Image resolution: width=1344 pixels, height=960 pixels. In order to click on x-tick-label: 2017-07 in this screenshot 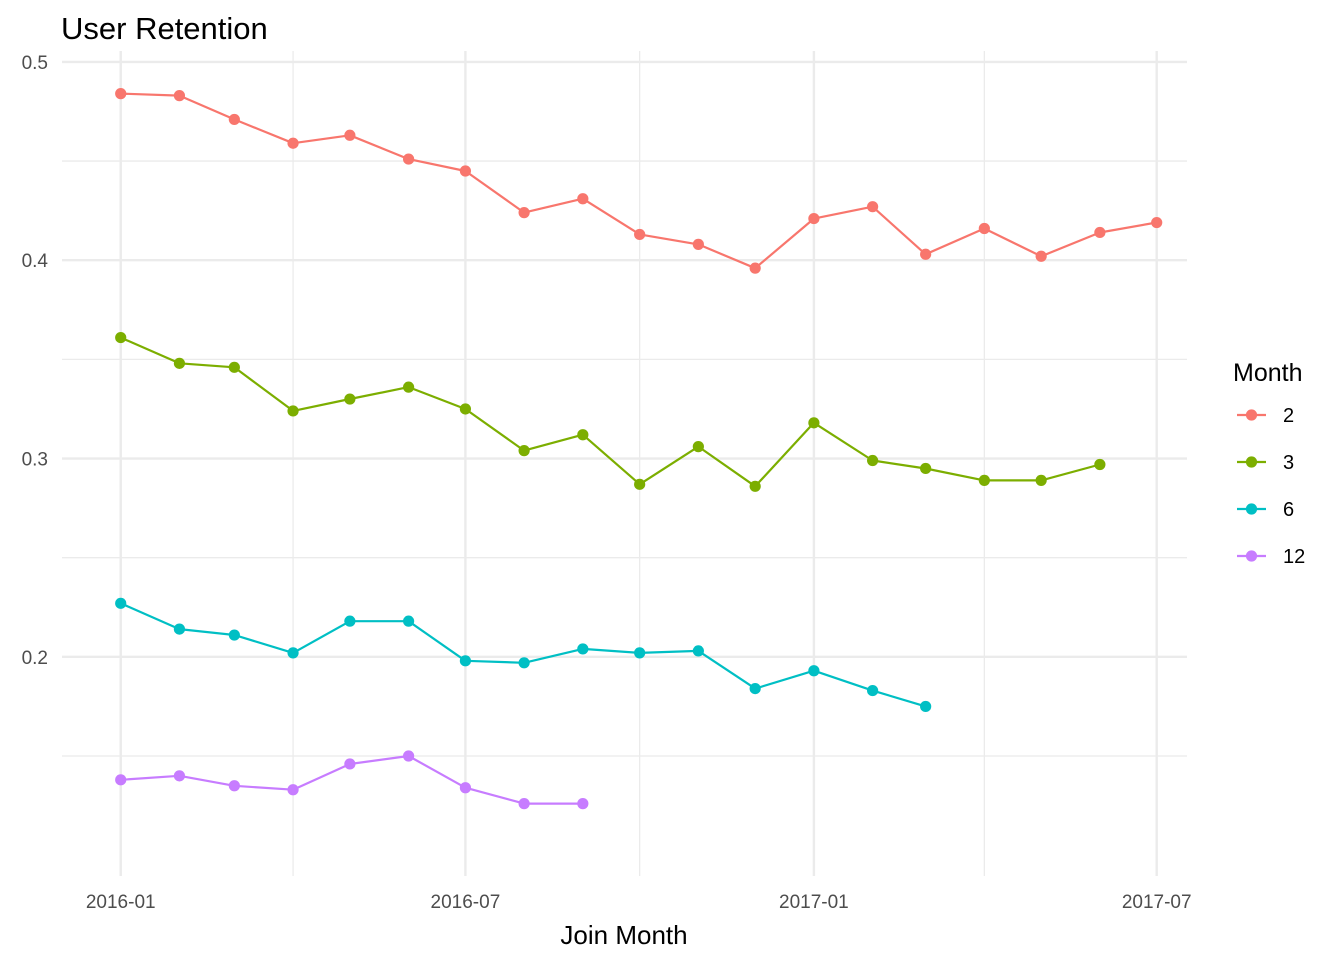, I will do `click(1157, 902)`.